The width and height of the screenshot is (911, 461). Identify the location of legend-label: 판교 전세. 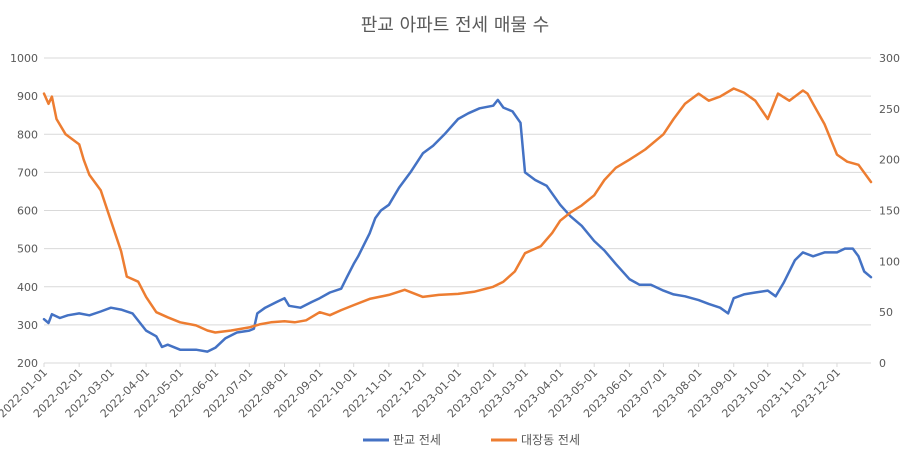
(417, 440).